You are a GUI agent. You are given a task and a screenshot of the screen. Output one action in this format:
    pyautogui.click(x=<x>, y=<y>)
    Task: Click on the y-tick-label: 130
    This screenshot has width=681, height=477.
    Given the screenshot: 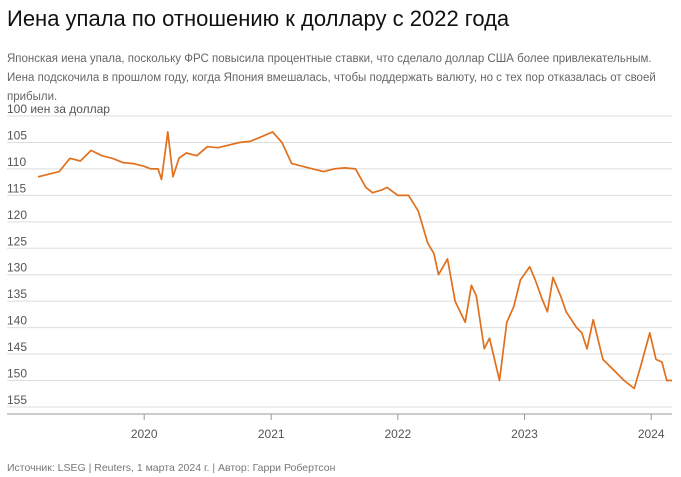 What is the action you would take?
    pyautogui.click(x=17, y=268)
    